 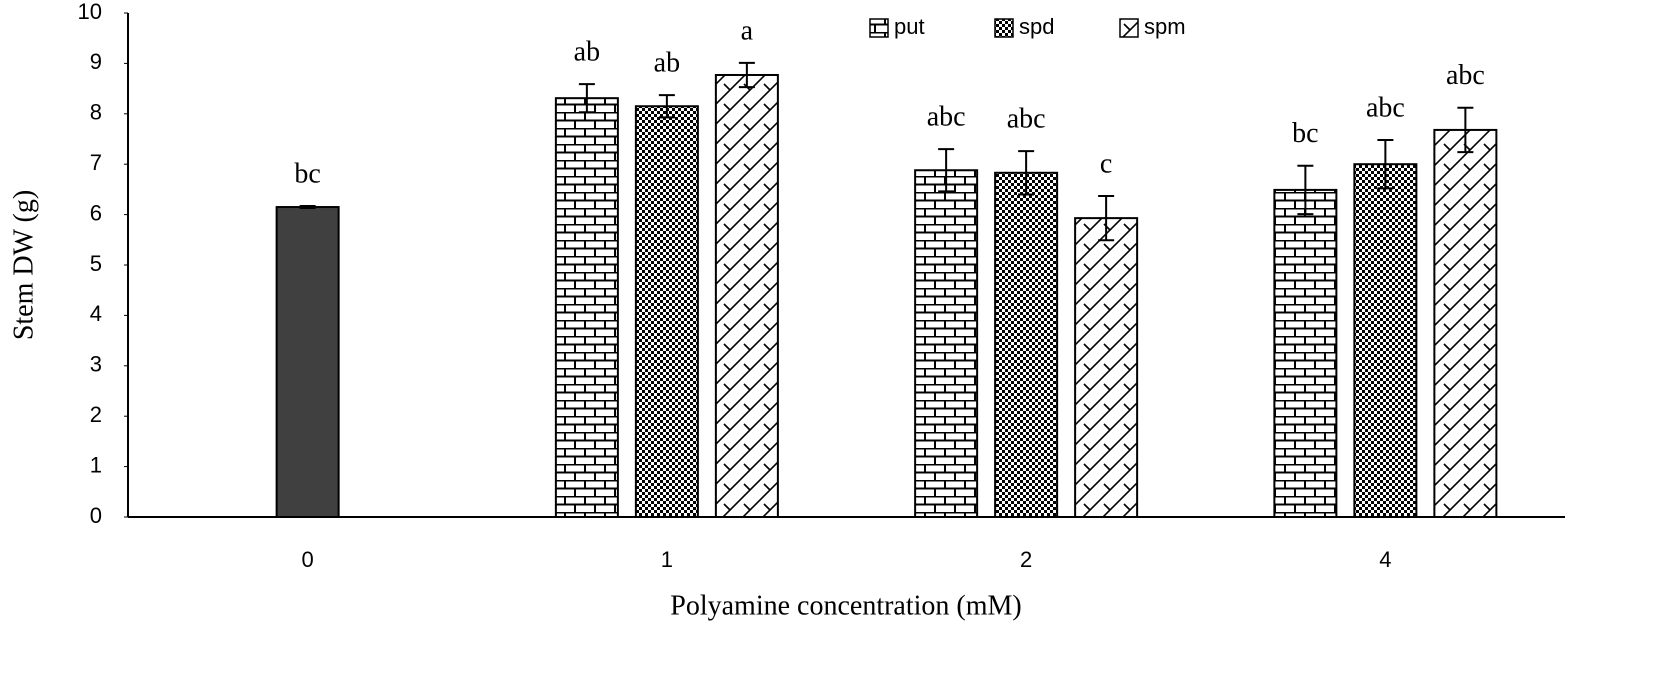 What do you see at coordinates (96, 464) in the screenshot?
I see `y-tick-label: 1` at bounding box center [96, 464].